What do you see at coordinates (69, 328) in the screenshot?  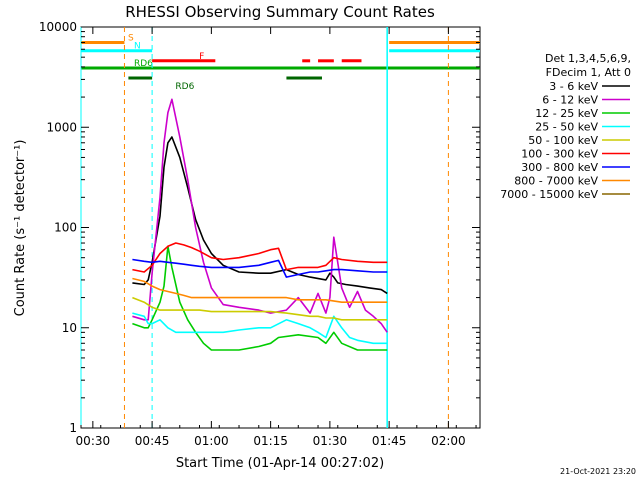 I see `y-tick-label-1: 10` at bounding box center [69, 328].